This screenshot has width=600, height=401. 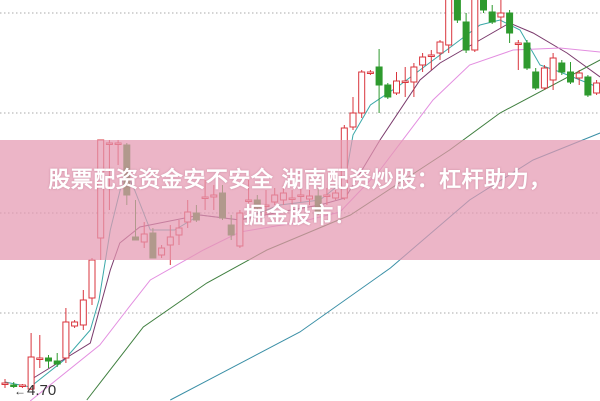 What do you see at coordinates (300, 180) in the screenshot?
I see `title-line-1: 股票配资资金安不安全 湖南配资炒股：杠杆助力，` at bounding box center [300, 180].